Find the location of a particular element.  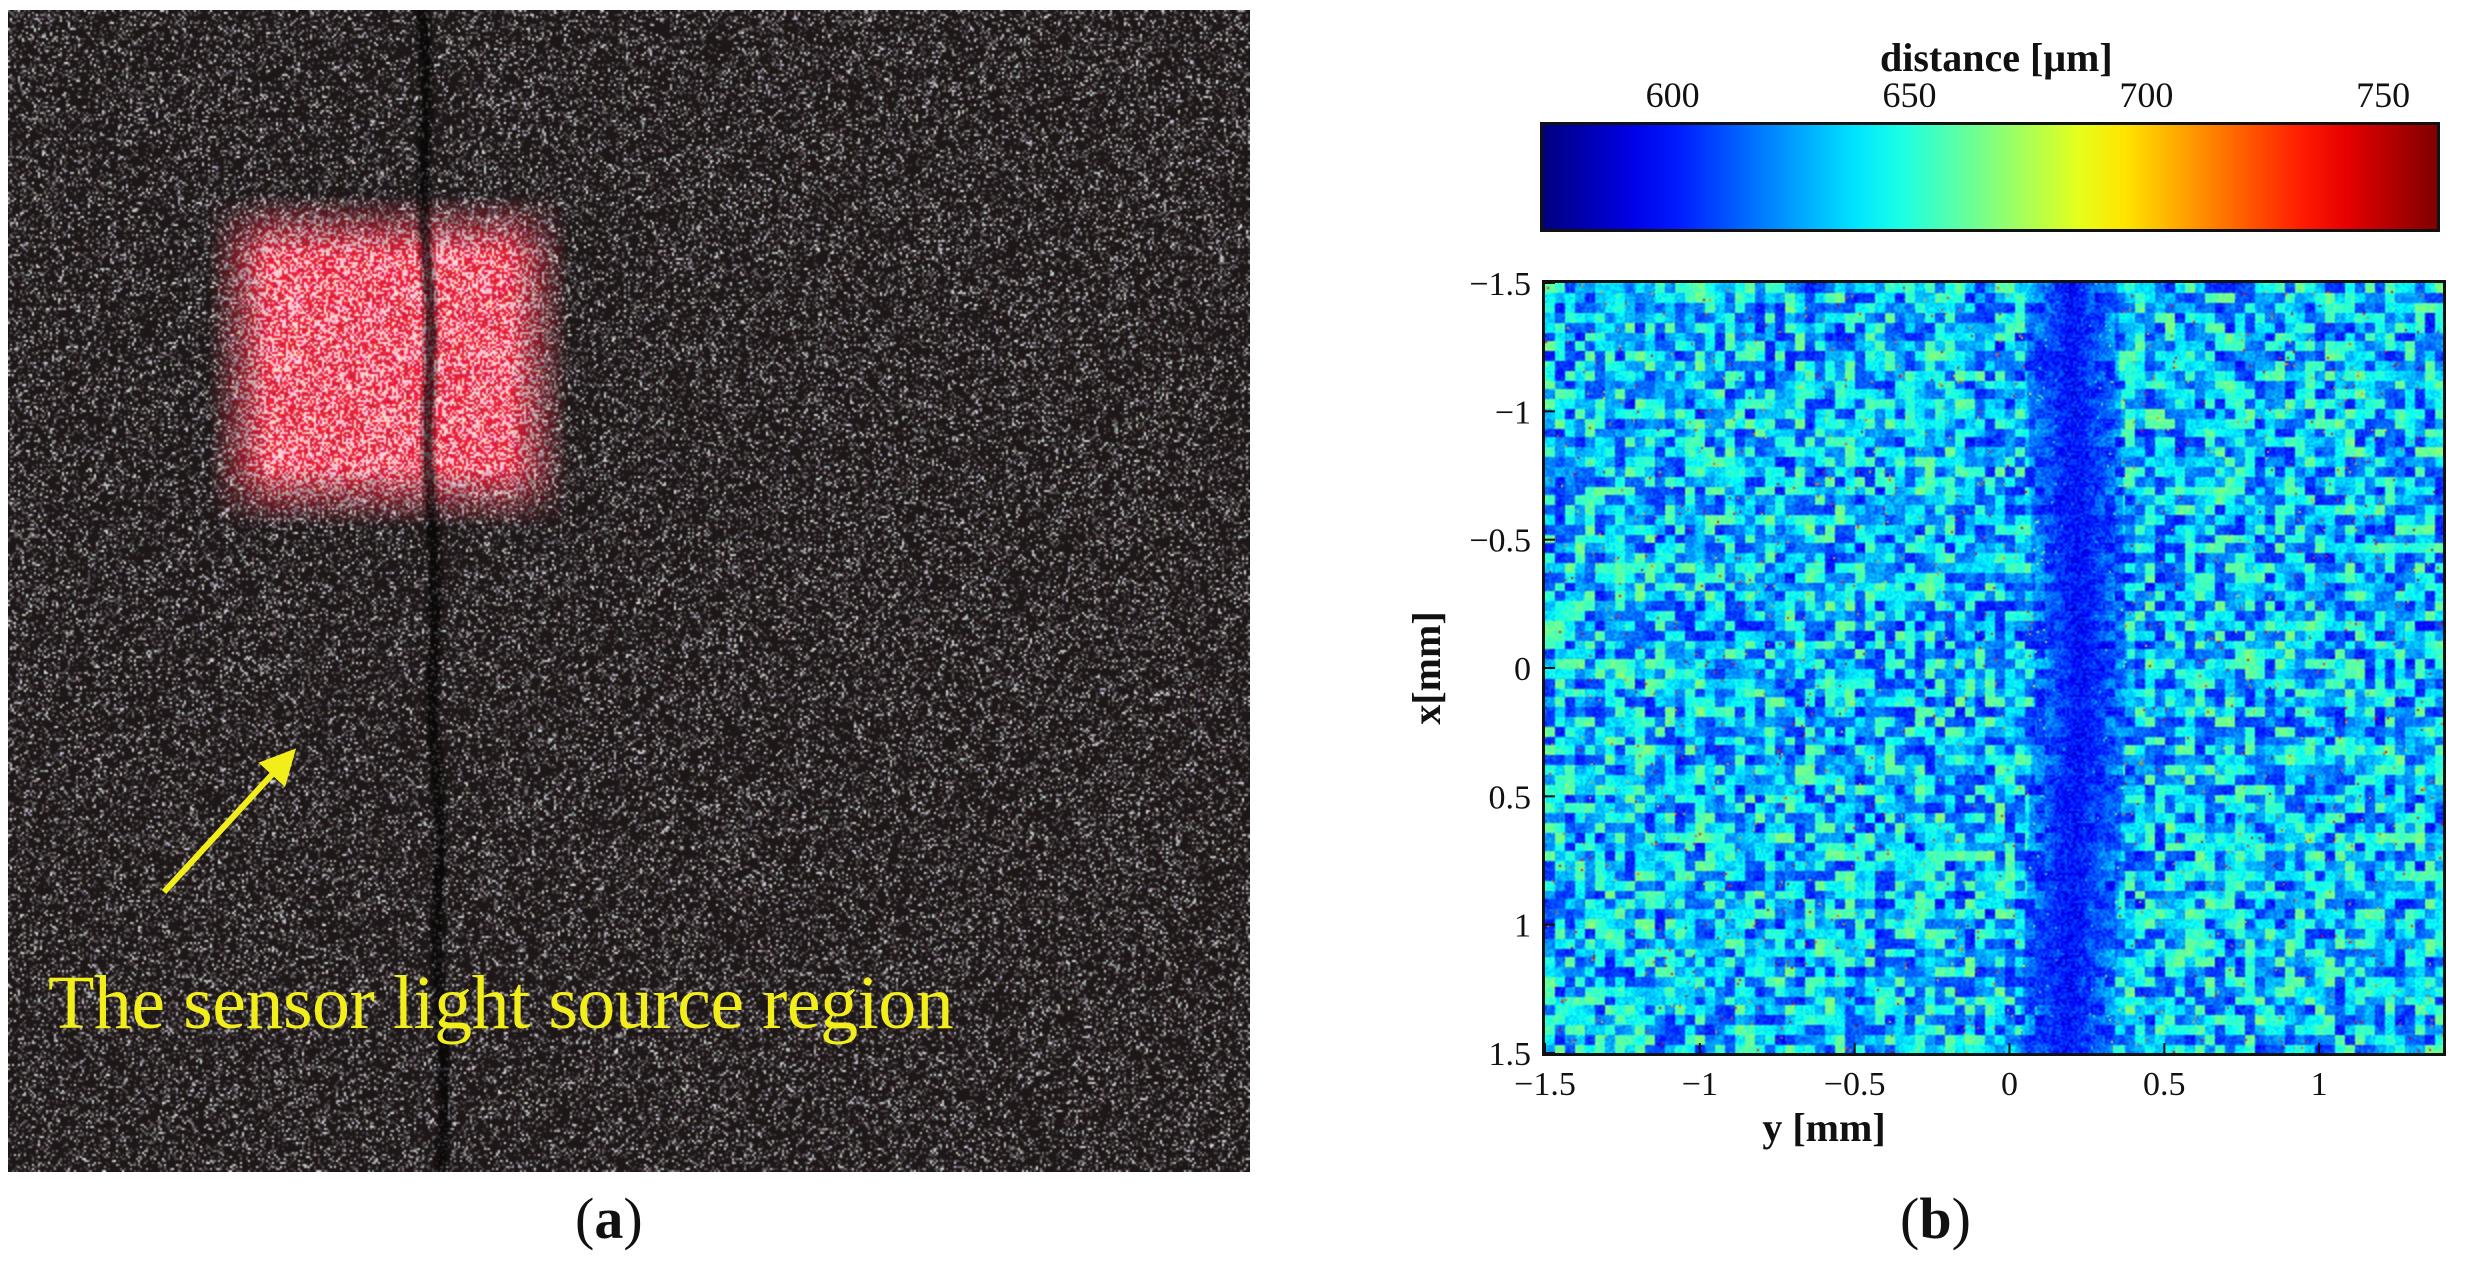

light-source-annotation: The sensor light source region is located at coordinates (501, 1003).